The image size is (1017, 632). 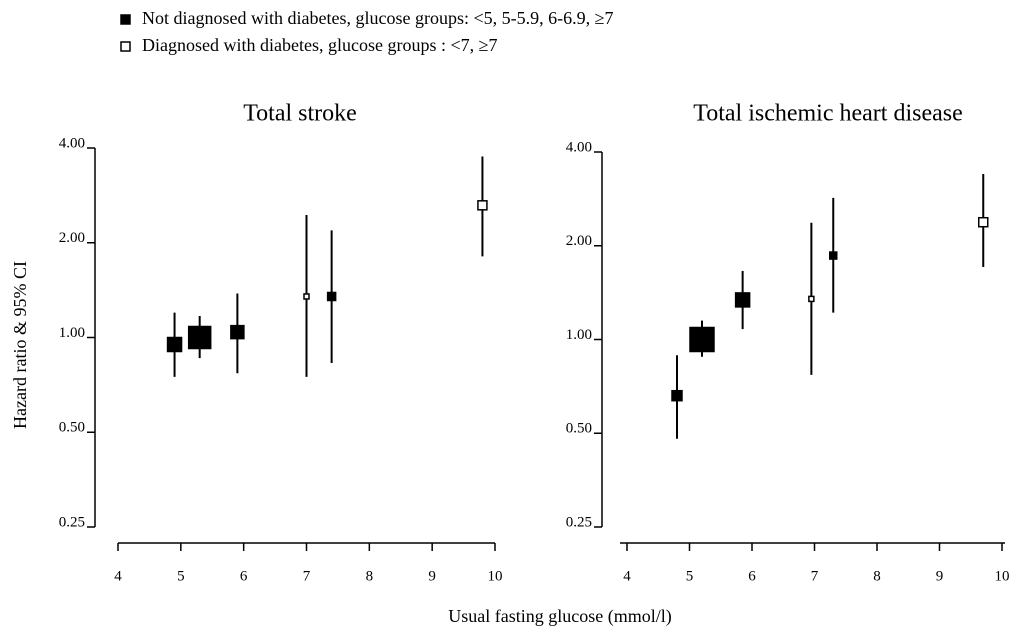 What do you see at coordinates (559, 616) in the screenshot?
I see `x-axis-label: Usual fasting glucose (mmol/l)` at bounding box center [559, 616].